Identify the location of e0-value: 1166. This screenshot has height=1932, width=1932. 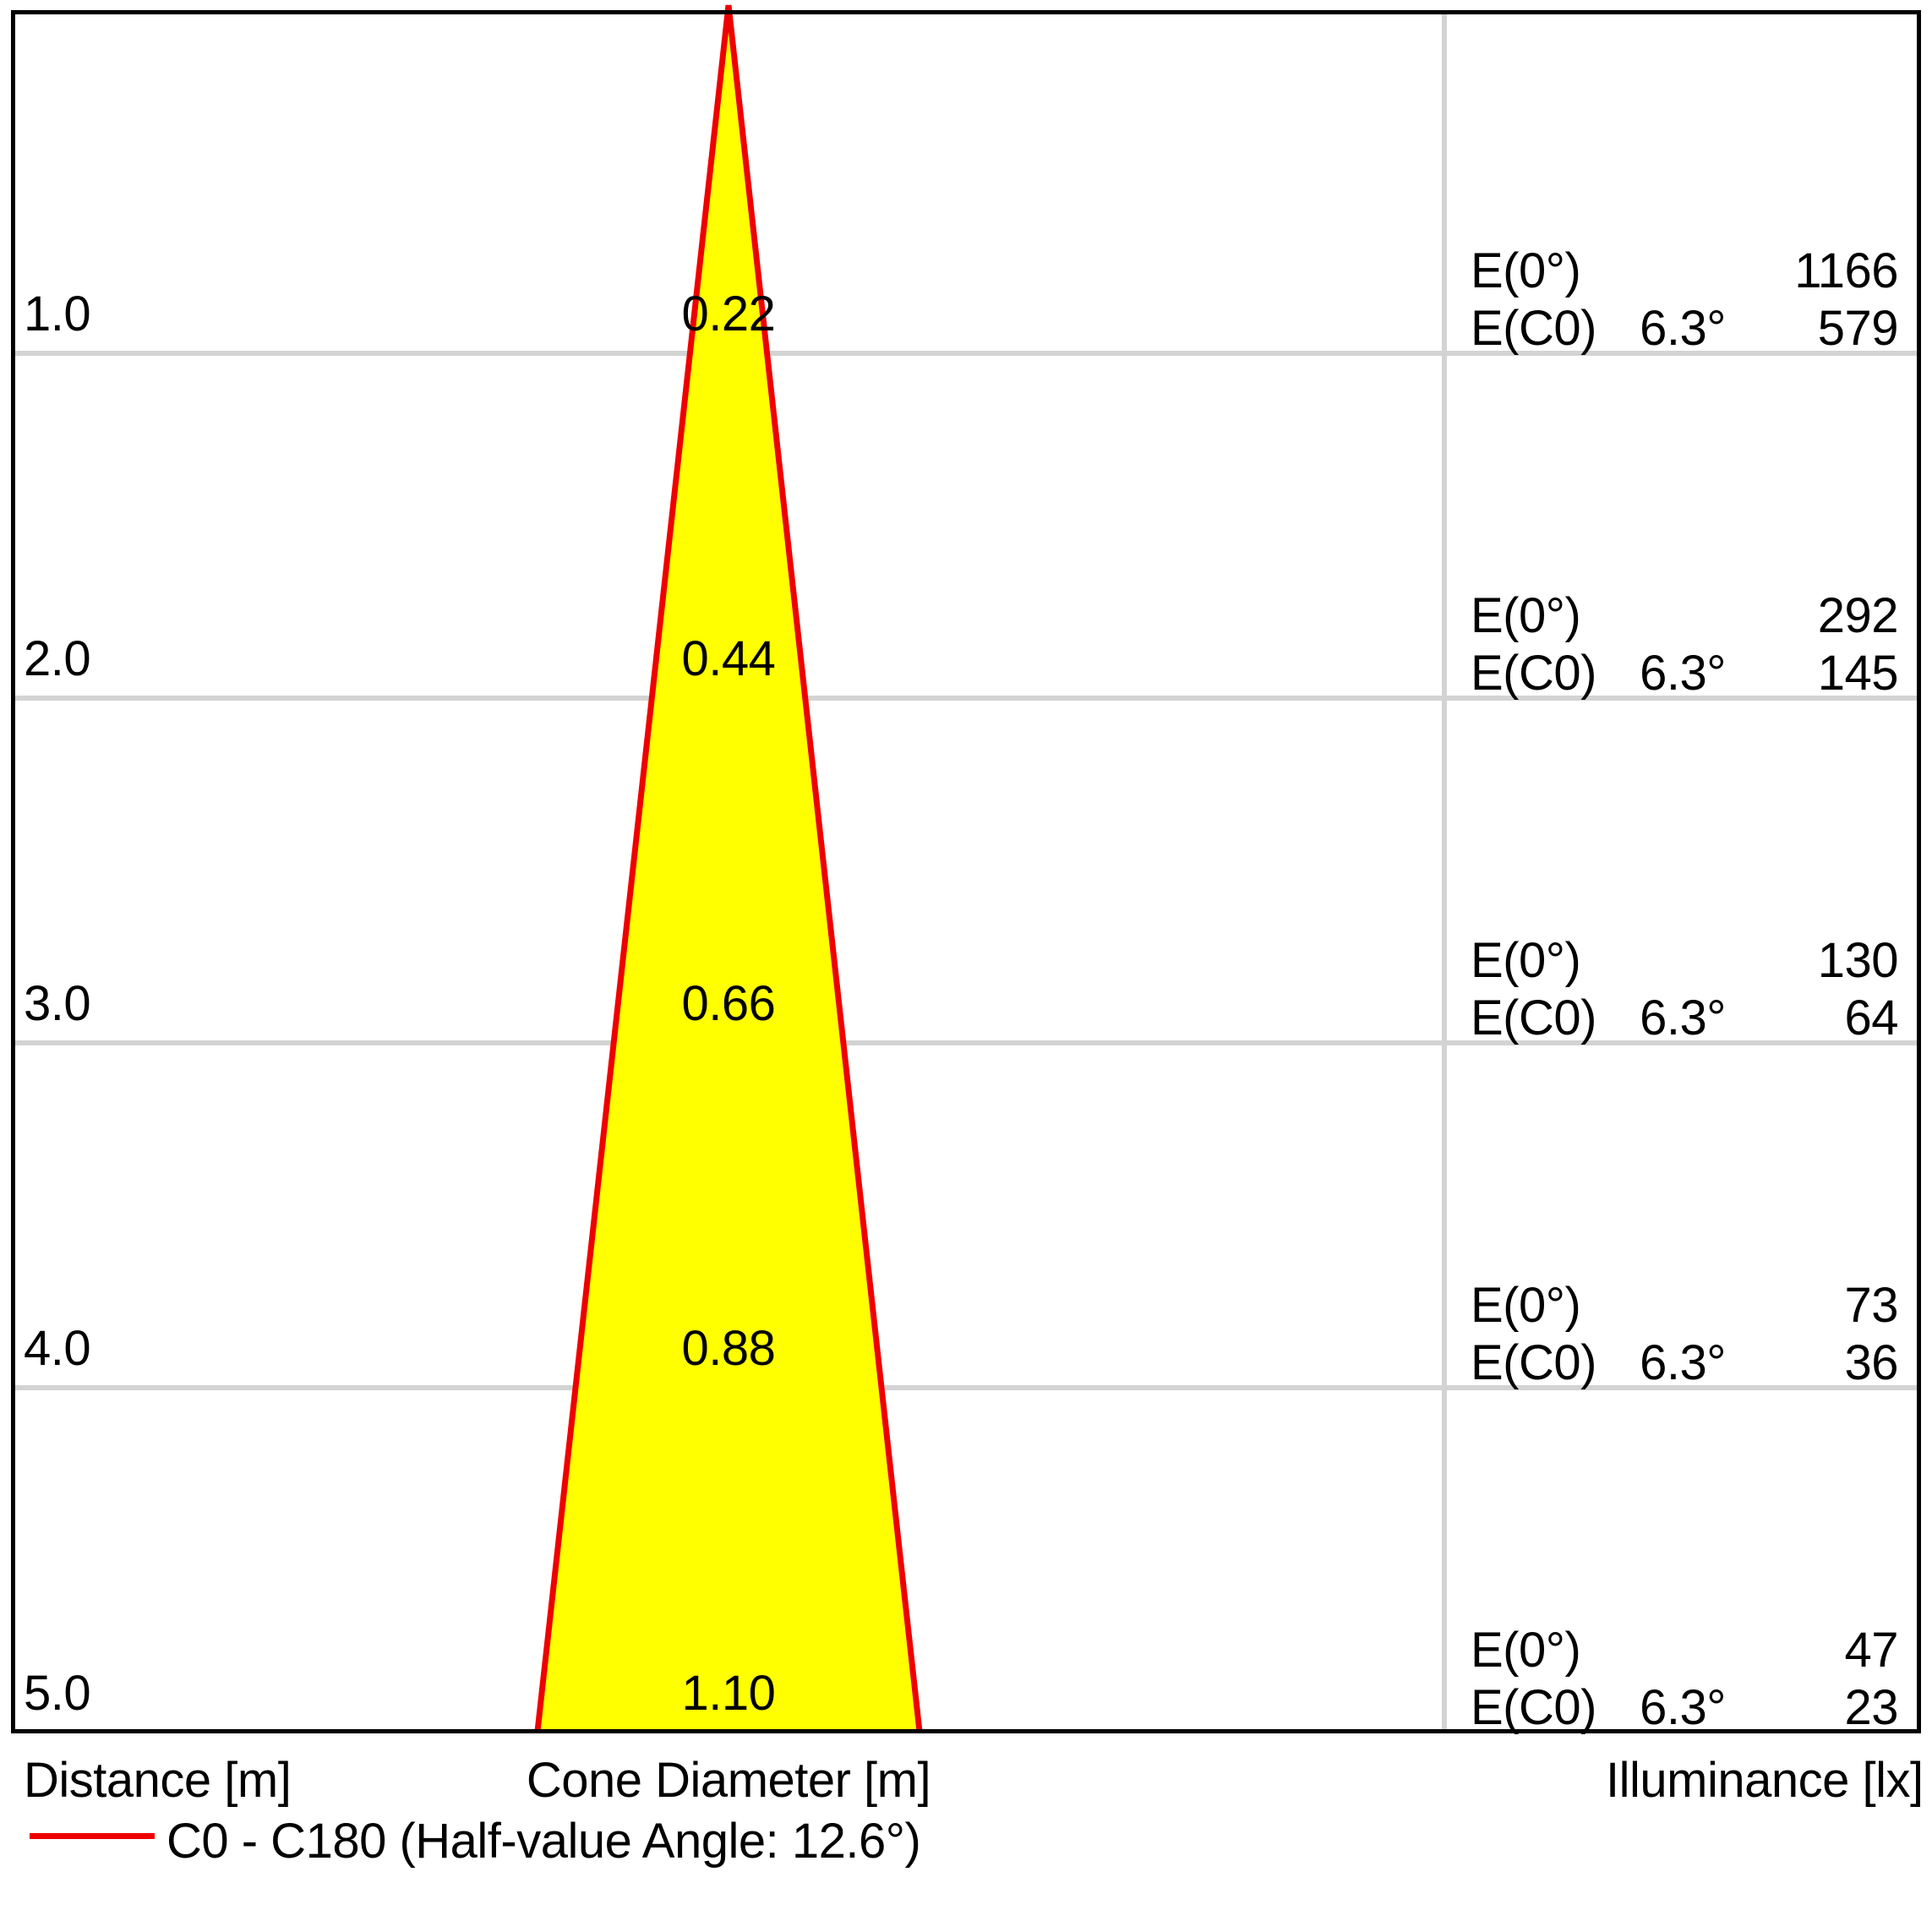
(1846, 270).